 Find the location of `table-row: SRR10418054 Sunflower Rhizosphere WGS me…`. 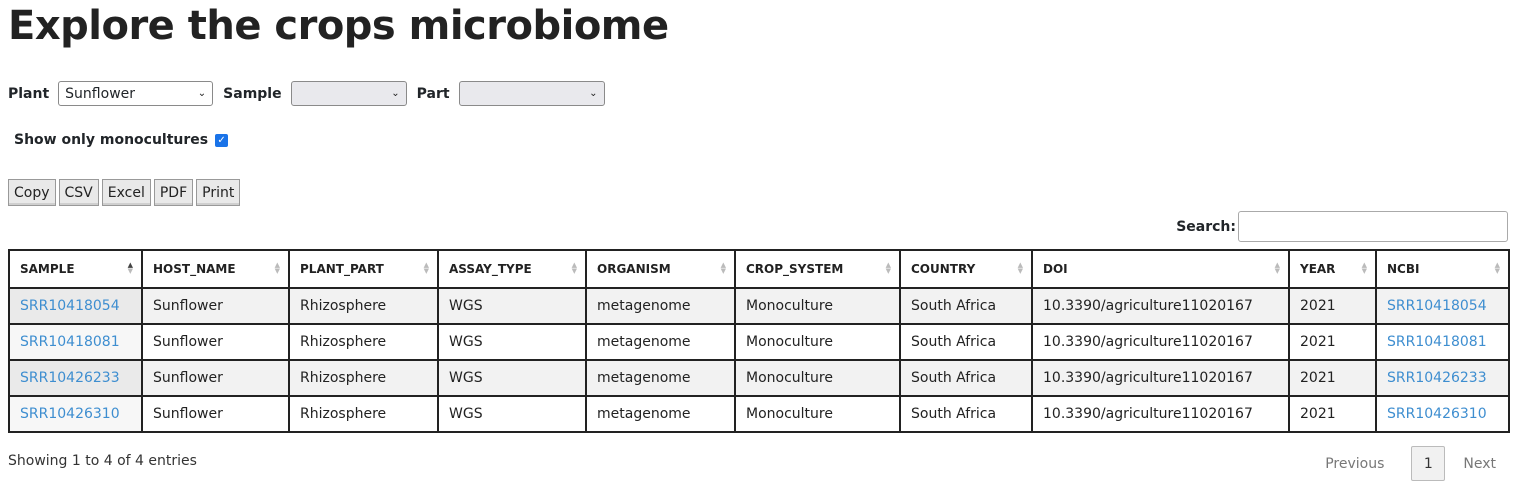

table-row: SRR10418054 Sunflower Rhizosphere WGS me… is located at coordinates (759, 306).